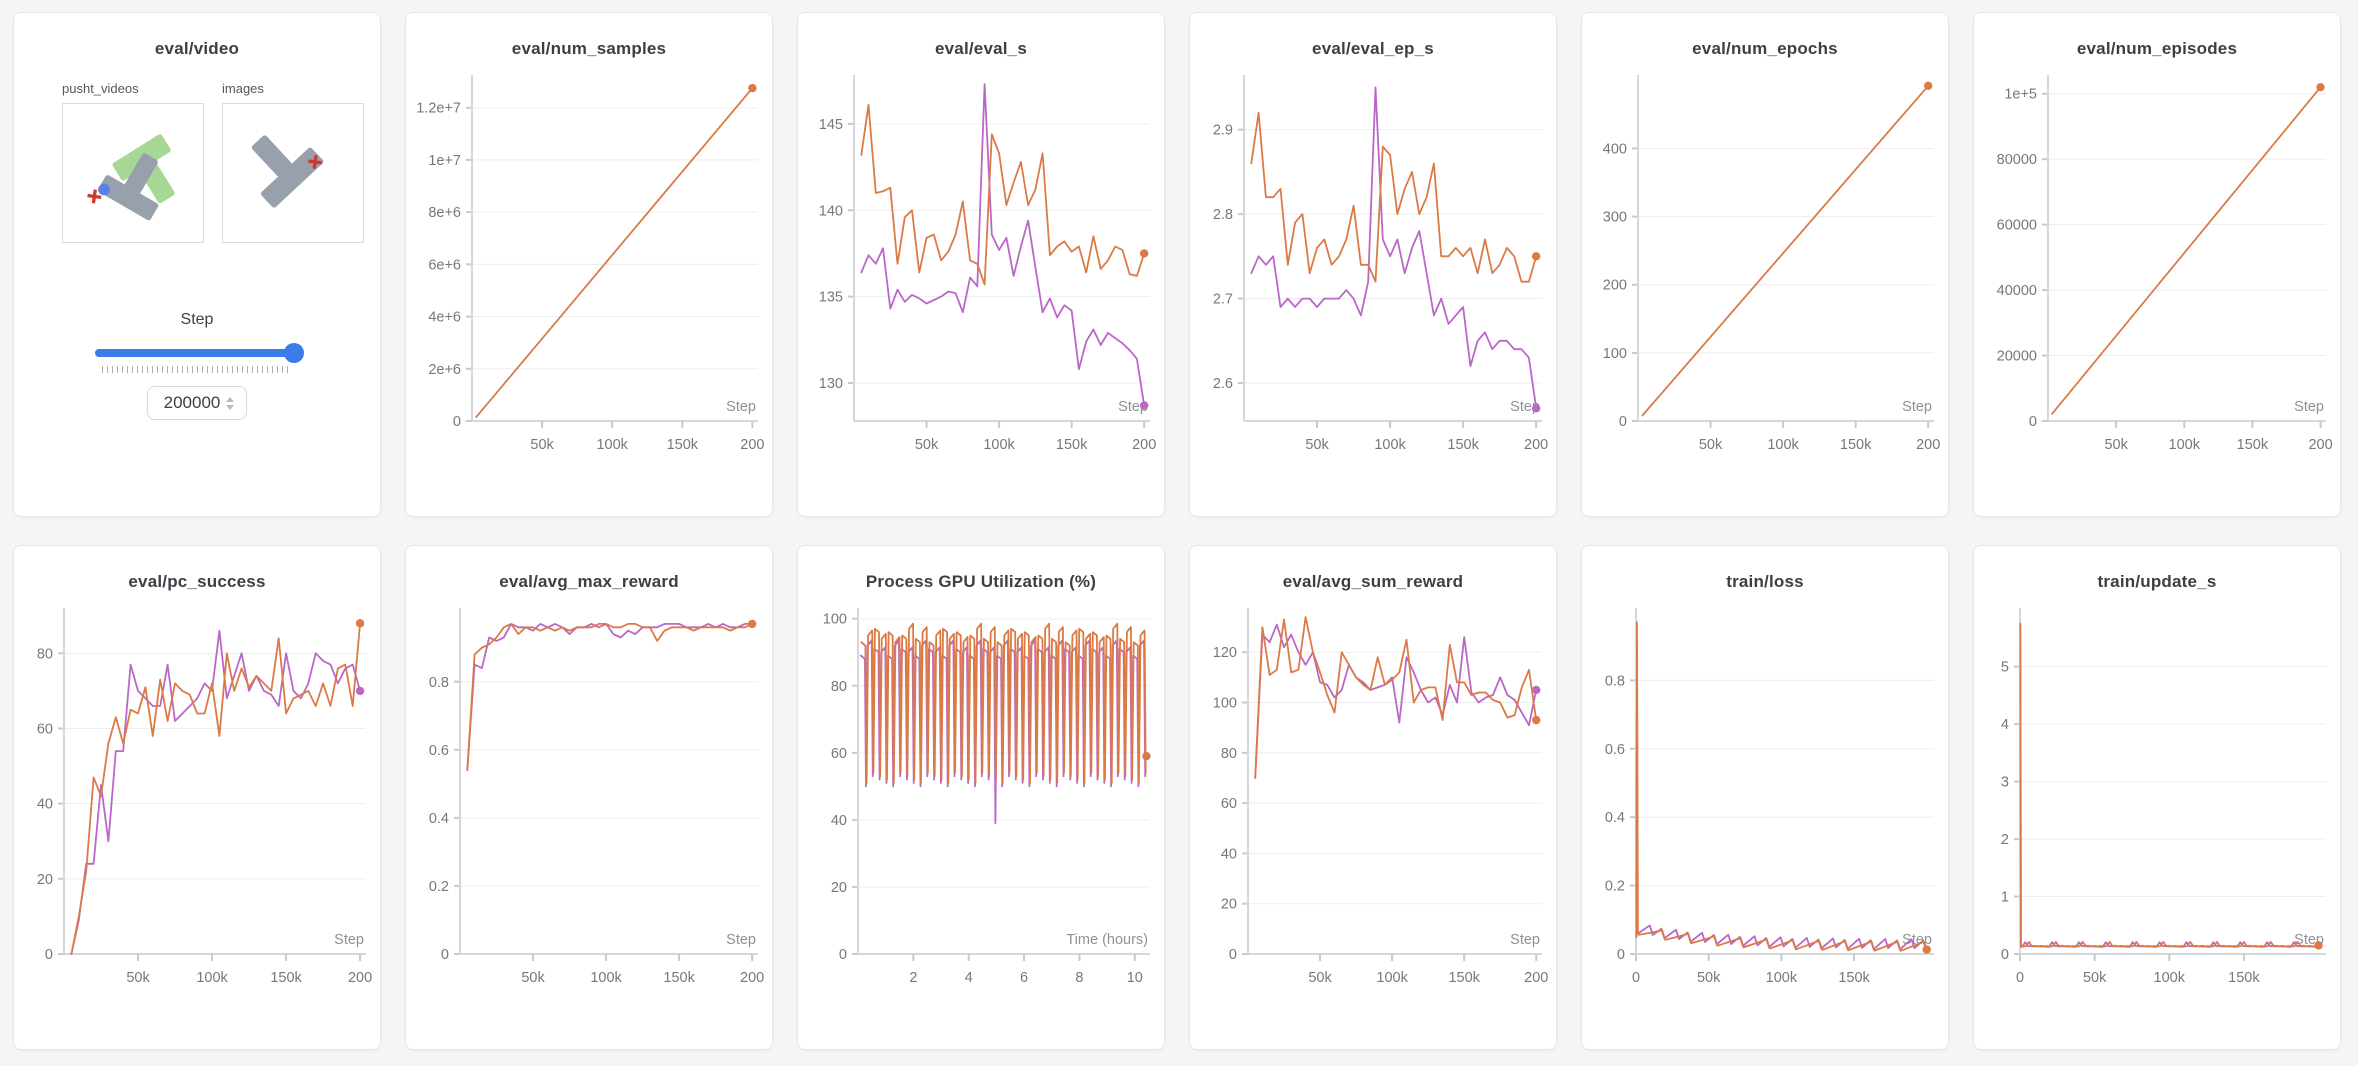 The image size is (2358, 1066). What do you see at coordinates (1373, 279) in the screenshot?
I see `chart-eval-eval-ep-s: 2.6 2.7 2.8 2.9 50k 100k 150k 200 Step` at bounding box center [1373, 279].